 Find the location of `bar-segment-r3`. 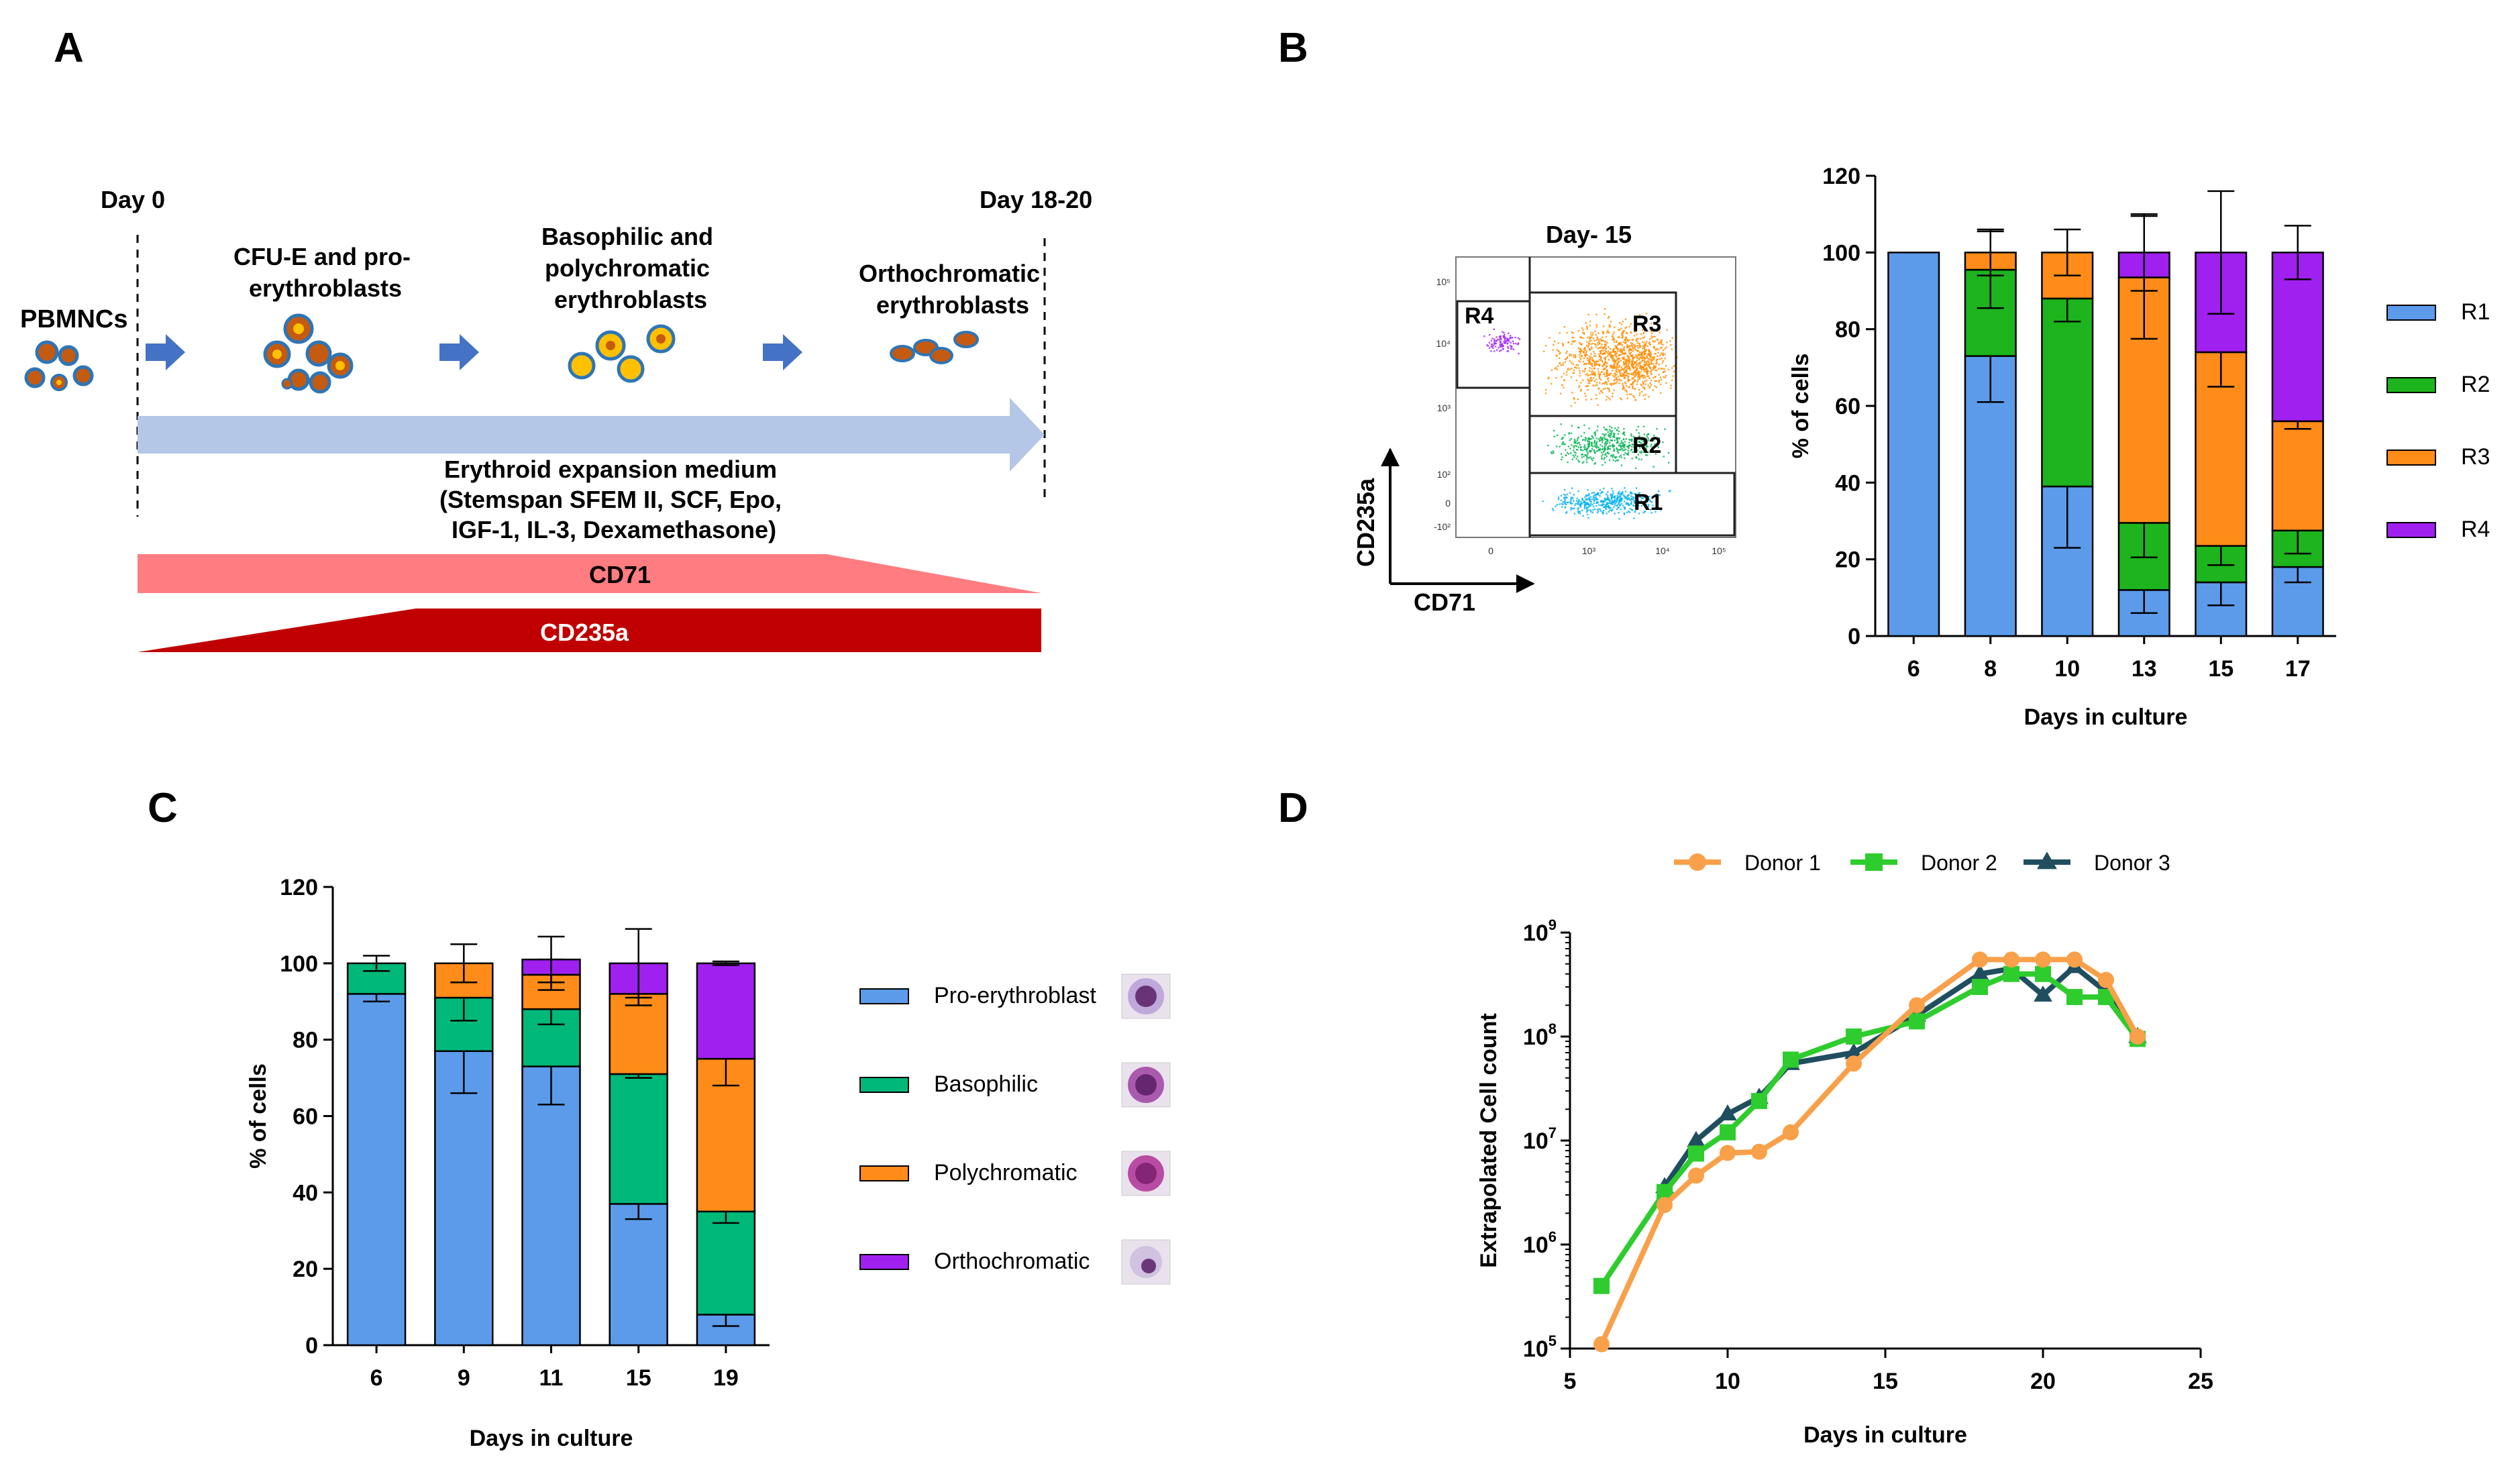

bar-segment-r3 is located at coordinates (2298, 476).